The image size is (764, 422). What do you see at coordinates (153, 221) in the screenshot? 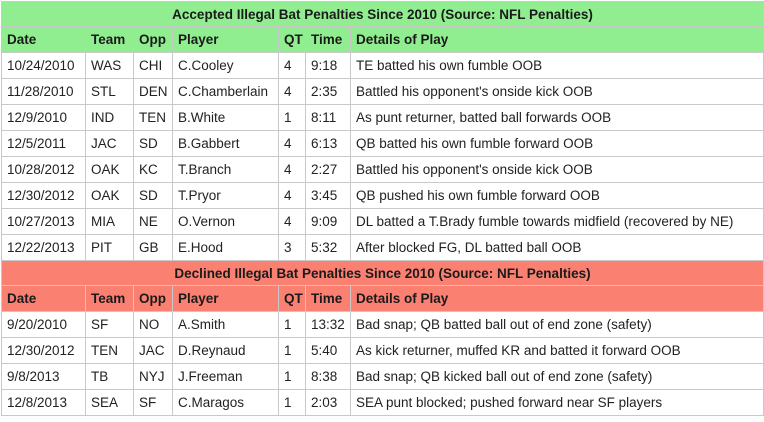
I see `cell-opp: NE` at bounding box center [153, 221].